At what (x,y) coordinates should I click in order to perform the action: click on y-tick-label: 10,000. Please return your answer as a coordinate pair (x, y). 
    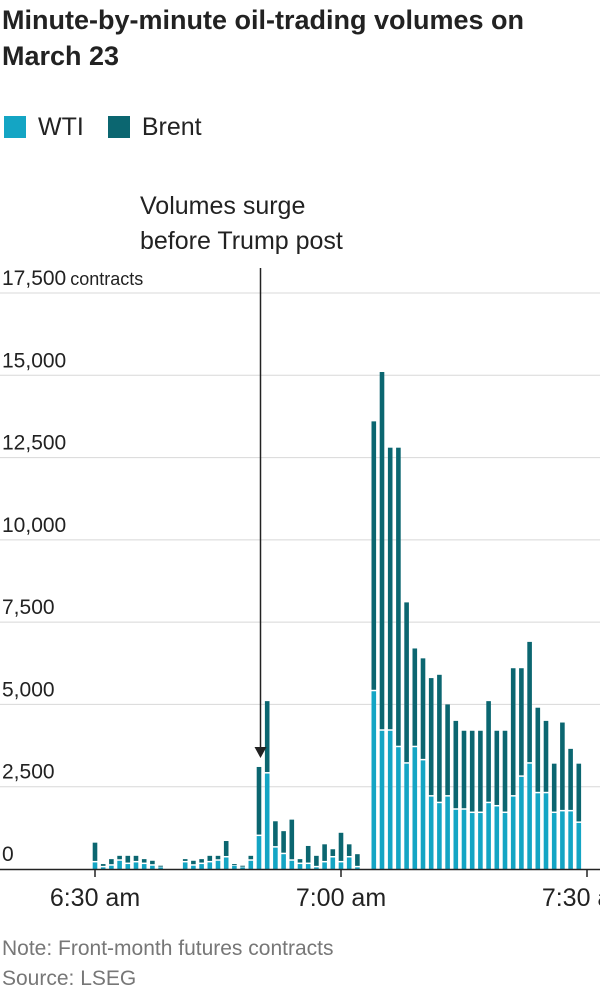
    Looking at the image, I should click on (34, 525).